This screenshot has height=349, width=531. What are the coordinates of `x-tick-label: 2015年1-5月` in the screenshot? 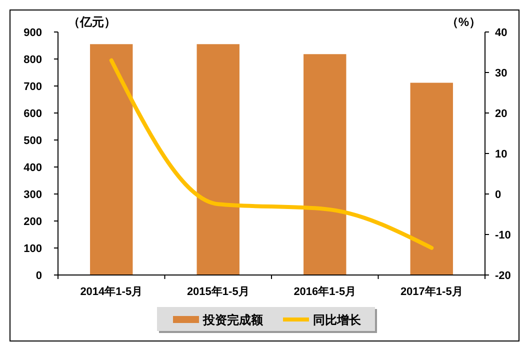 It's located at (218, 291).